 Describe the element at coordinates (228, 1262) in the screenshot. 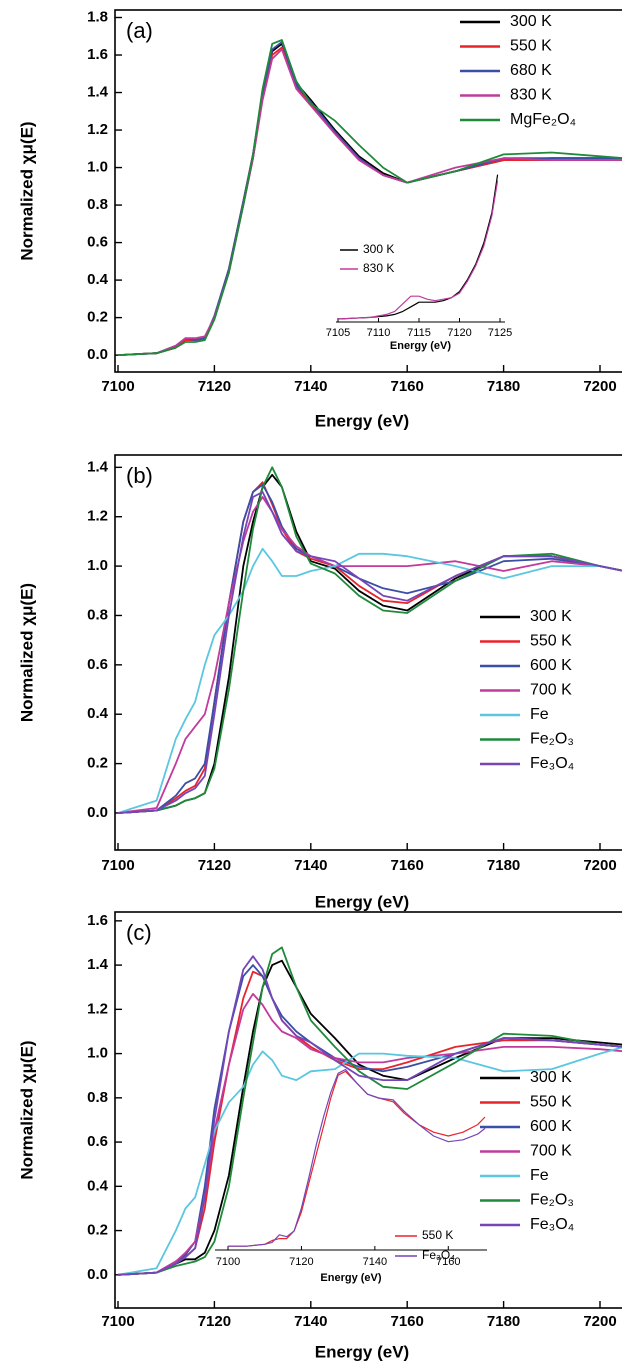

I see `inset-x-tick-label: 7100` at that location.